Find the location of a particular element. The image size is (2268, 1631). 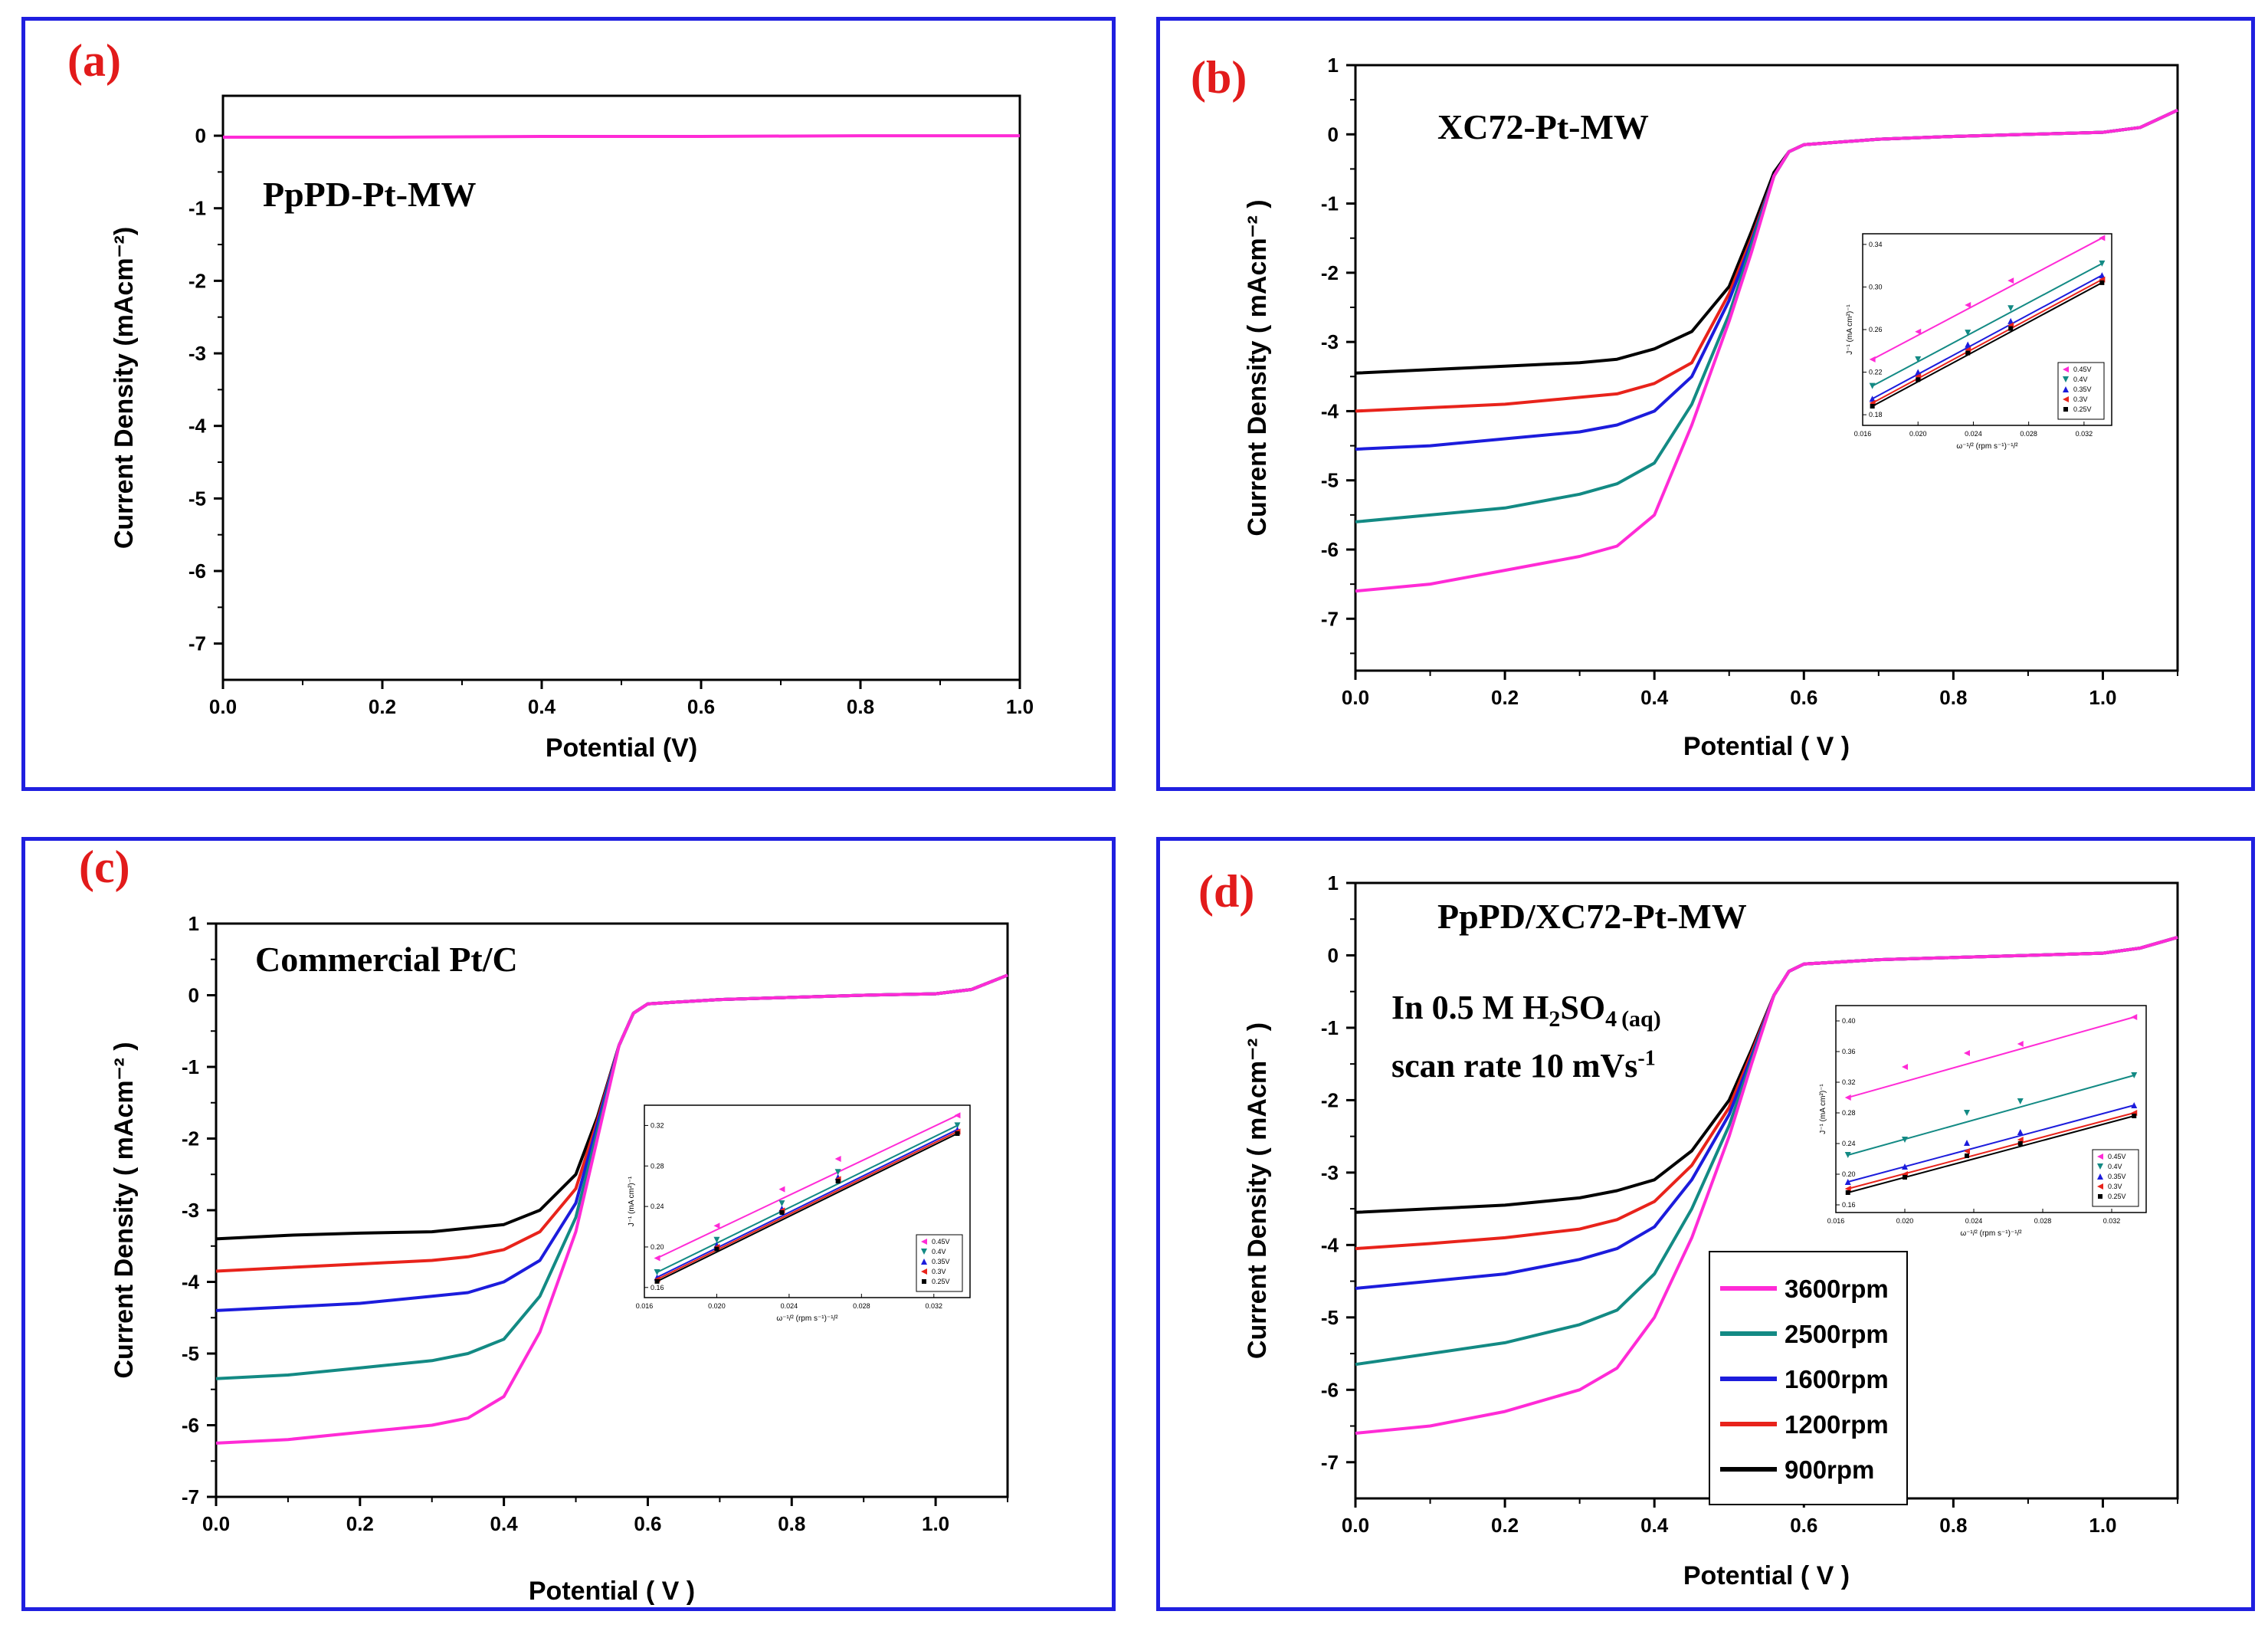

panel-label-a: (a) is located at coordinates (94, 60).